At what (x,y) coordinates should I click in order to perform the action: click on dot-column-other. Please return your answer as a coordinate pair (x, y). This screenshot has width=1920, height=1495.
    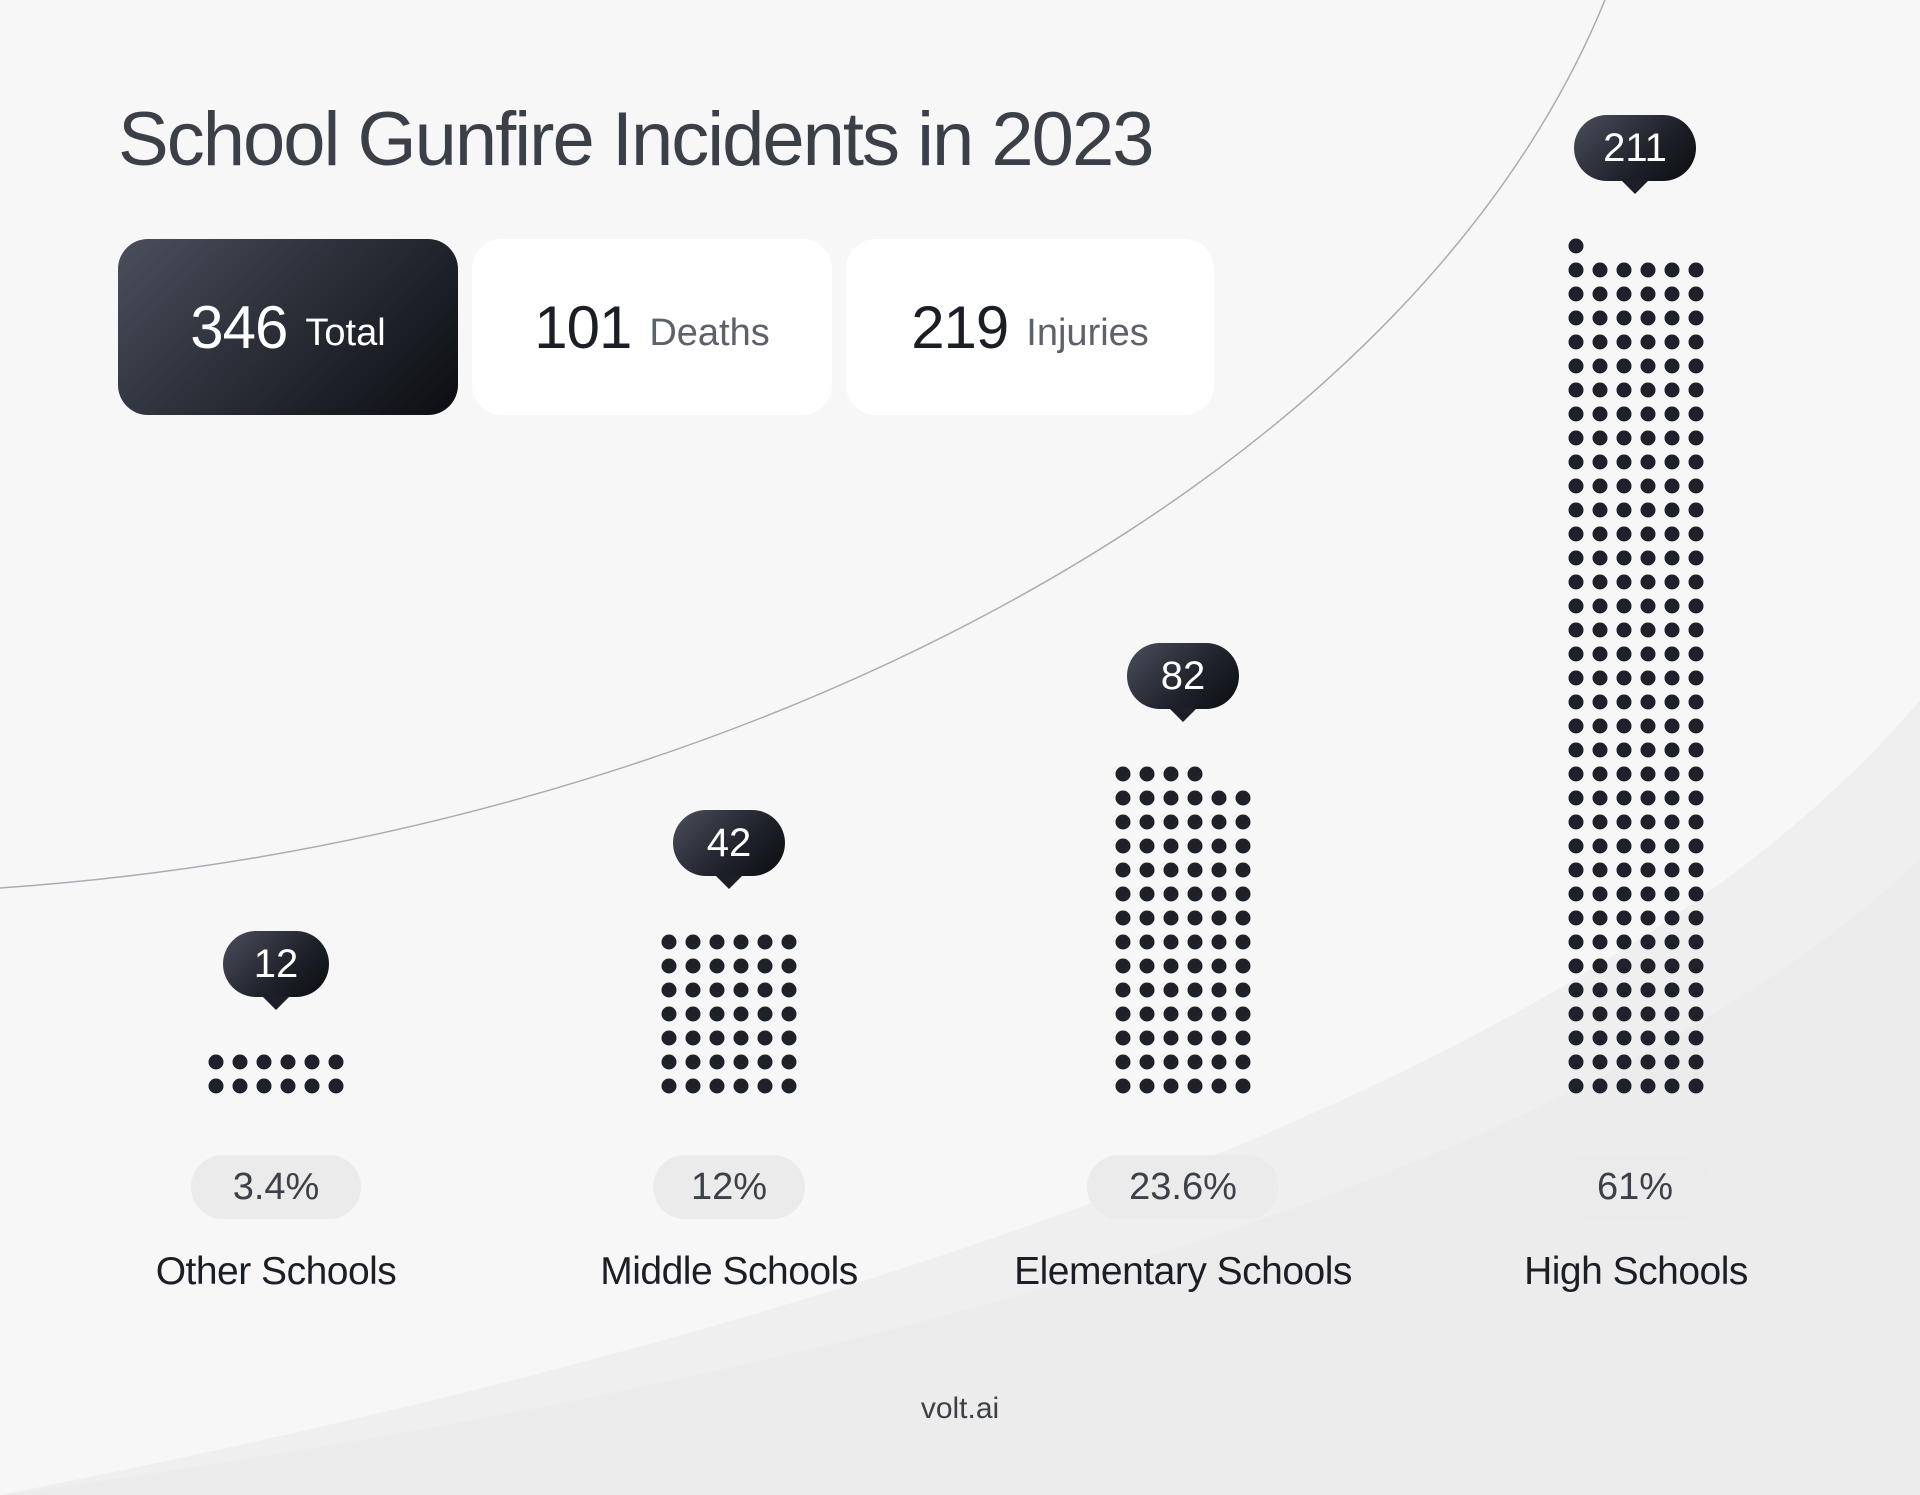
    Looking at the image, I should click on (276, 1074).